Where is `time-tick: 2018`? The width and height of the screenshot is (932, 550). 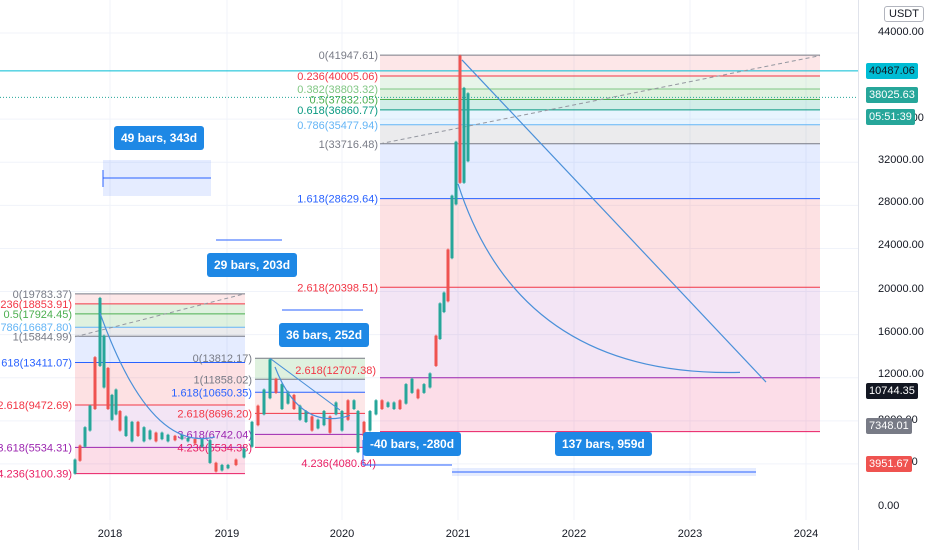 time-tick: 2018 is located at coordinates (110, 534).